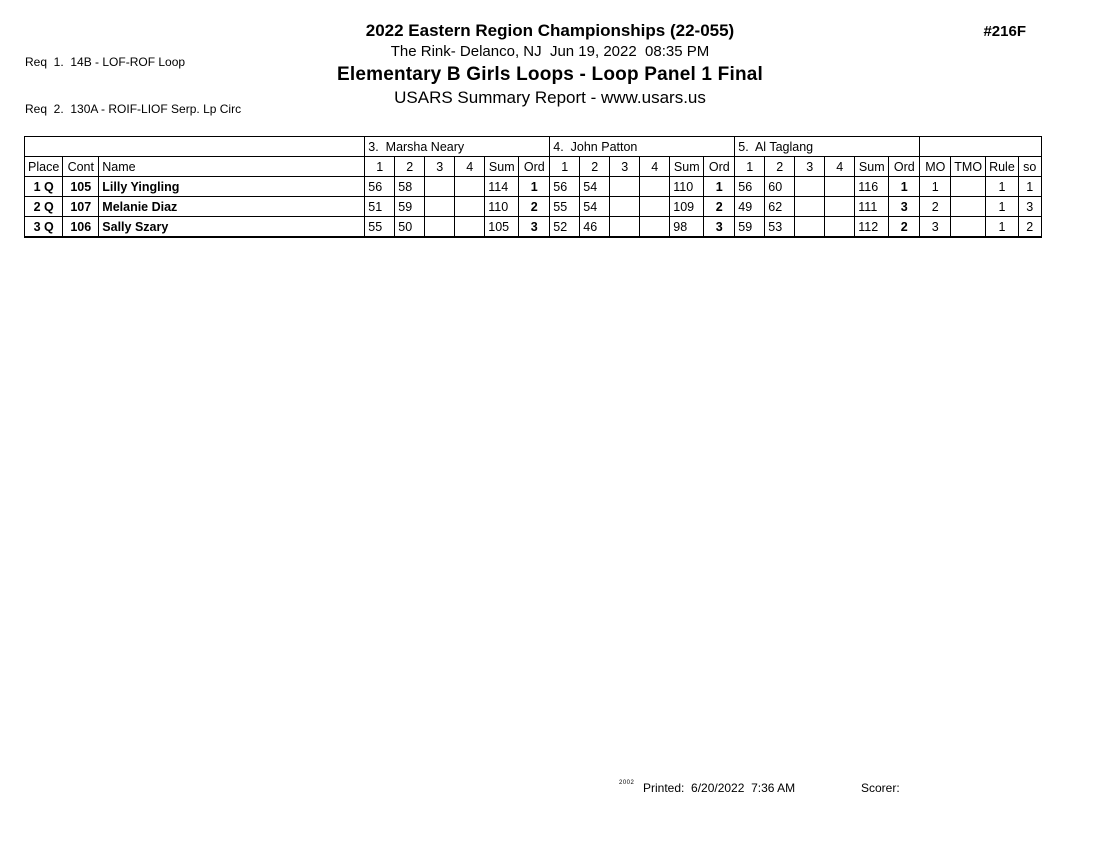 The width and height of the screenshot is (1100, 850). Describe the element at coordinates (872, 166) in the screenshot. I see `col-header-judge5-sum: Sum` at that location.